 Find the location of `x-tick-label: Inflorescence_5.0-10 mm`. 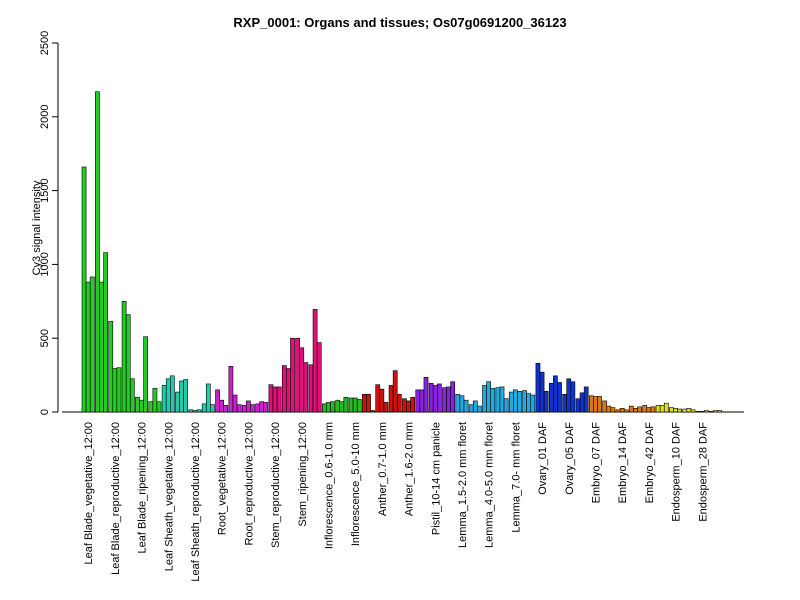

x-tick-label: Inflorescence_5.0-10 mm is located at coordinates (356, 484).